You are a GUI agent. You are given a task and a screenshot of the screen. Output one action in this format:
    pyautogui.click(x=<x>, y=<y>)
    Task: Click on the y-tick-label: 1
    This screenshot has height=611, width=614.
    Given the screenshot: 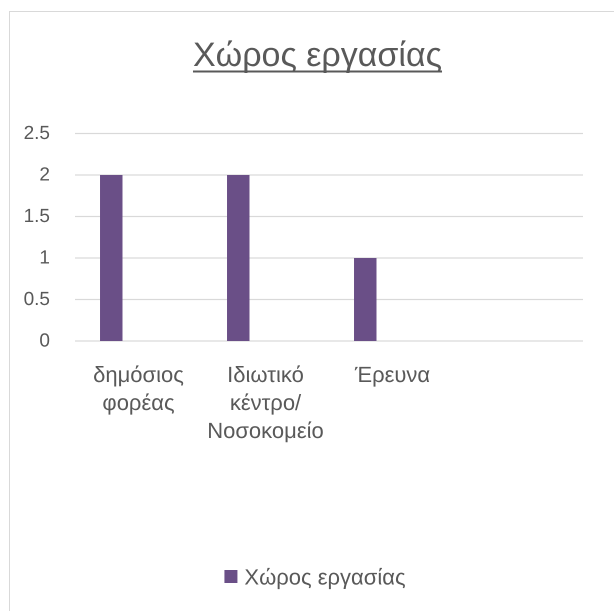 What is the action you would take?
    pyautogui.click(x=44, y=258)
    